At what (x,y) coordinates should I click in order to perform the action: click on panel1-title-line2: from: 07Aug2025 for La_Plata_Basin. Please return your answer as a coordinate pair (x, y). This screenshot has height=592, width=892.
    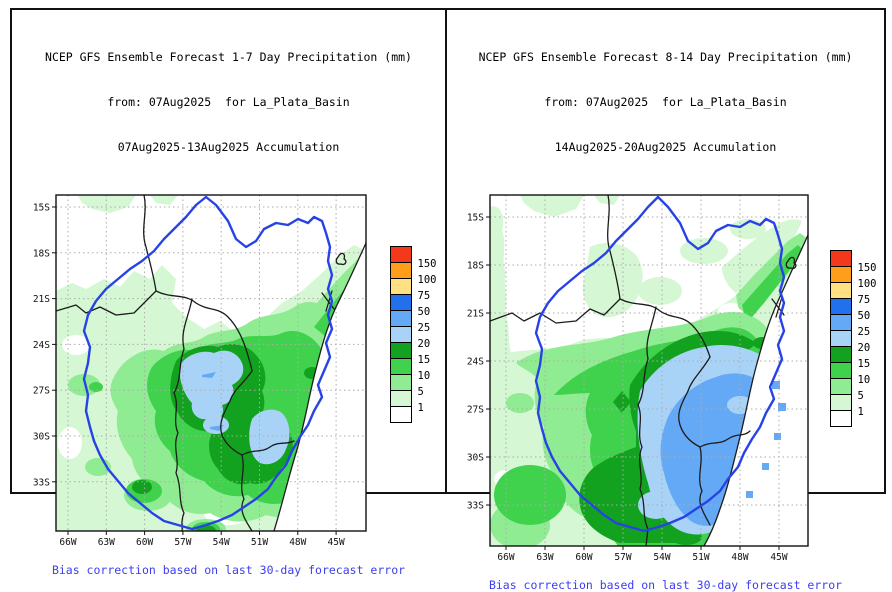
    Looking at the image, I should click on (228, 102).